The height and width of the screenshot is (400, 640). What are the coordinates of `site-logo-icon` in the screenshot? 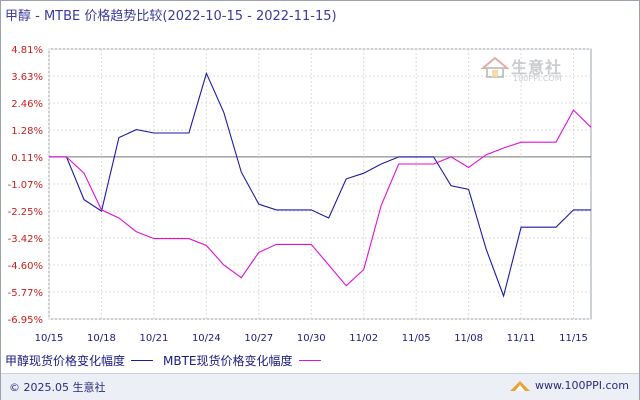 It's located at (520, 385).